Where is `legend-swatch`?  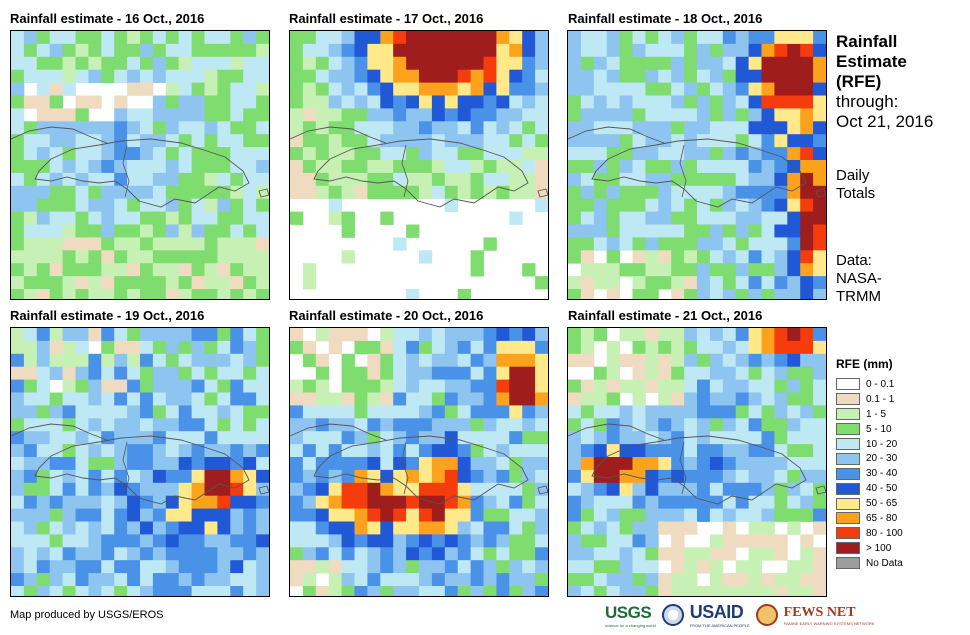
legend-swatch is located at coordinates (848, 399).